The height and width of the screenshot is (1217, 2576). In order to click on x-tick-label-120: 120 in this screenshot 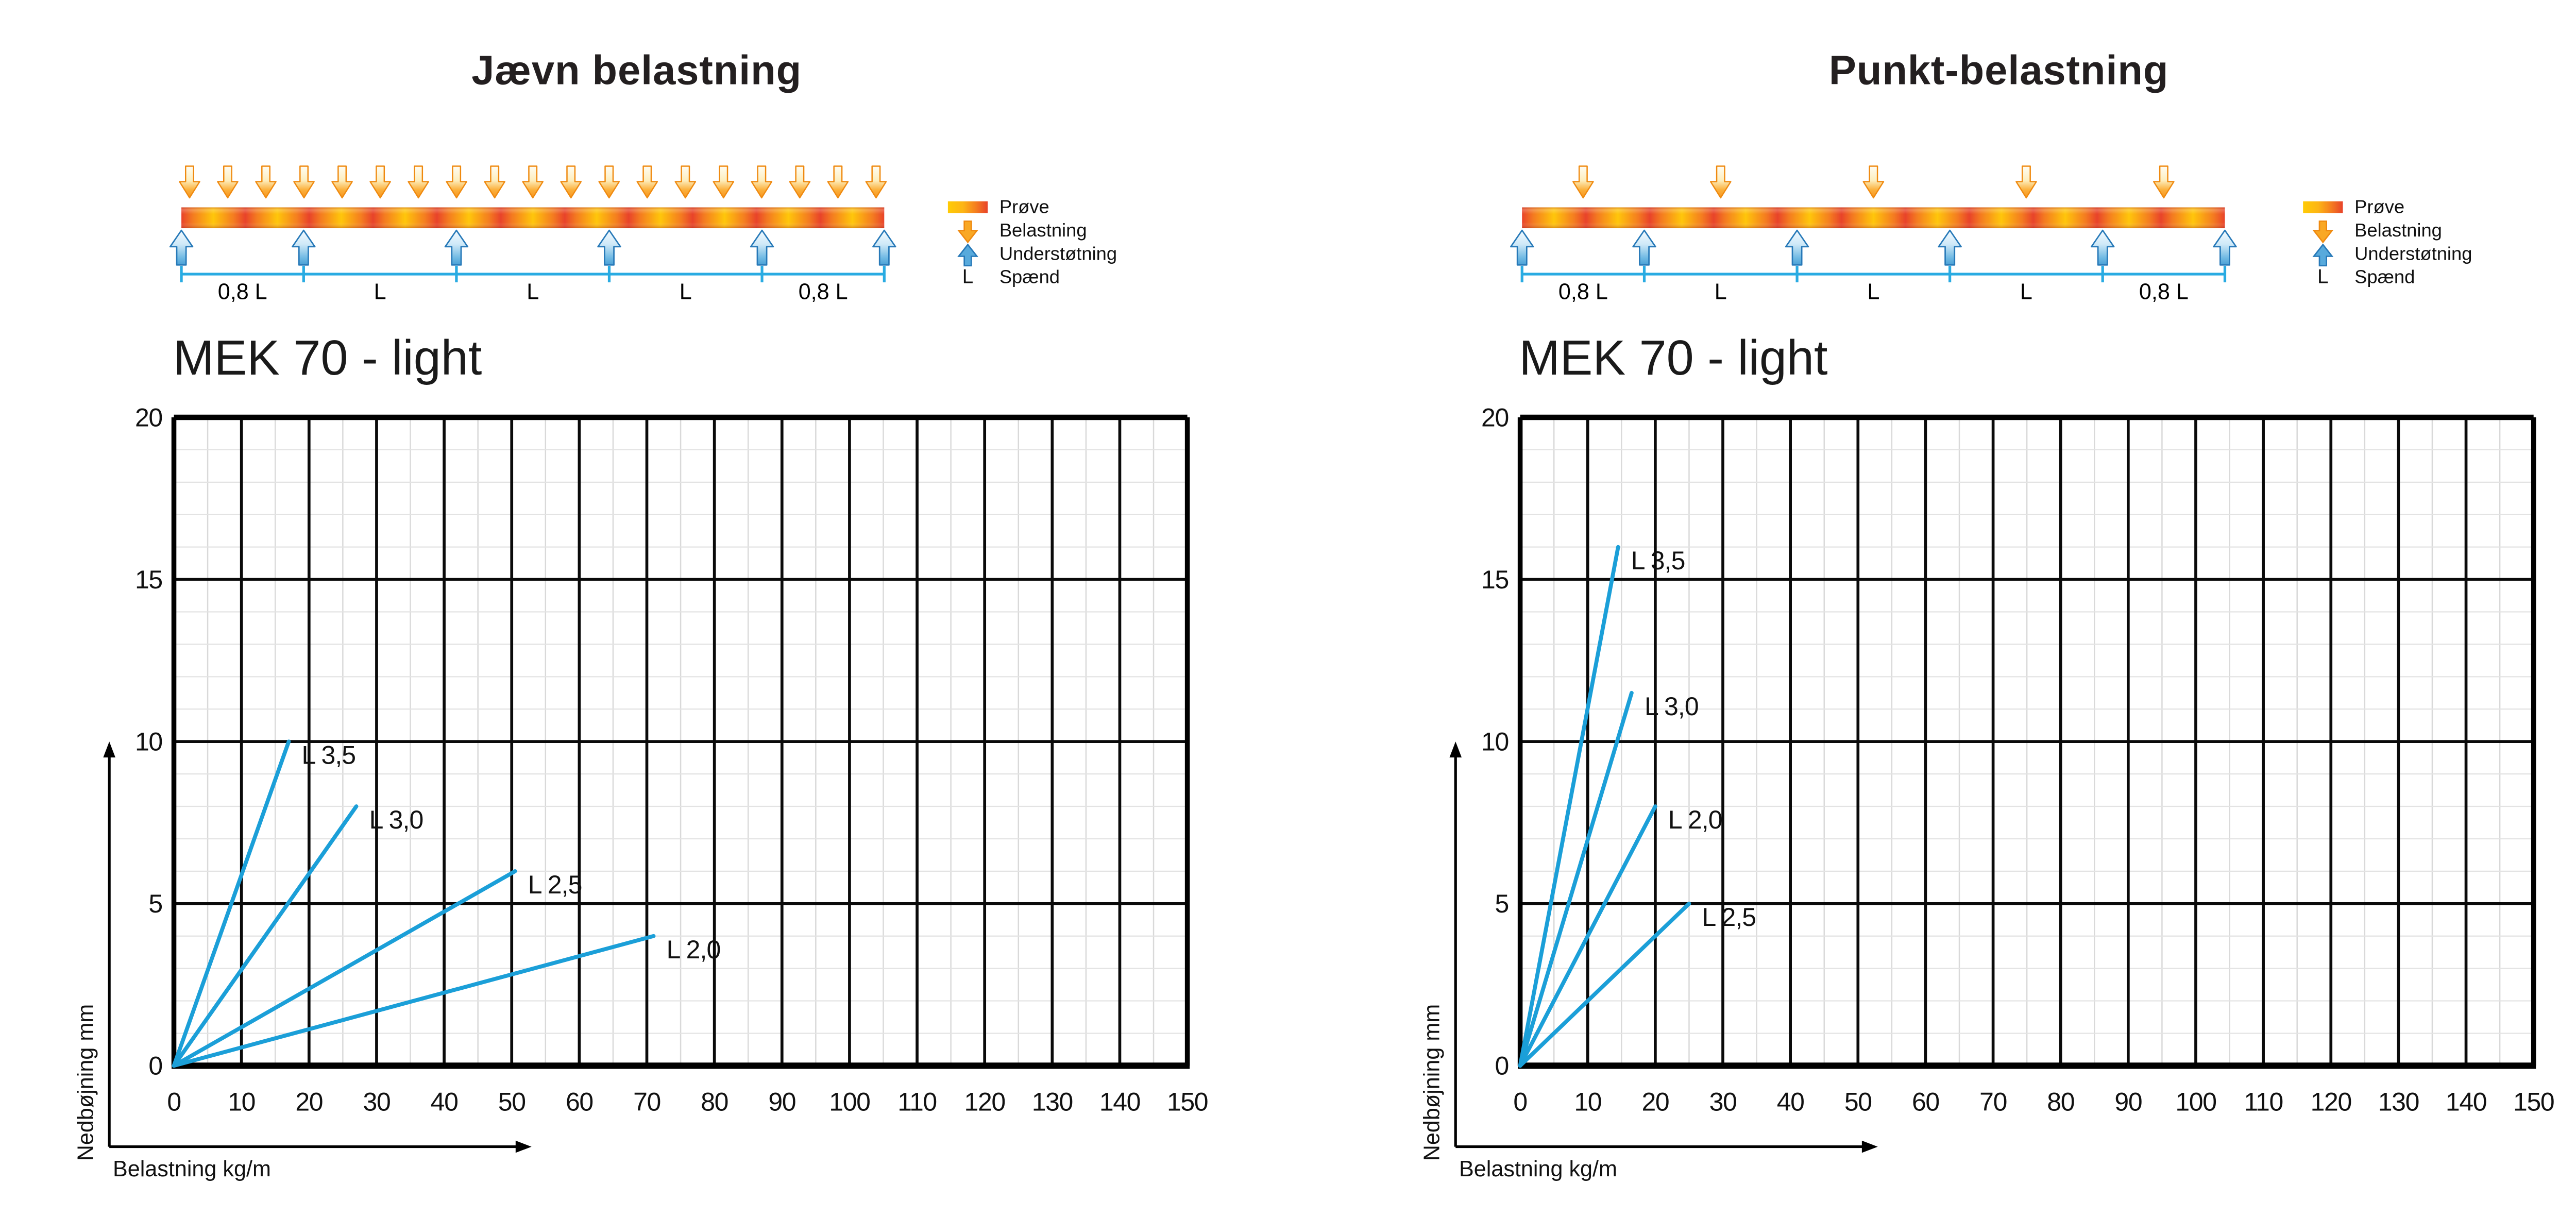, I will do `click(2331, 1102)`.